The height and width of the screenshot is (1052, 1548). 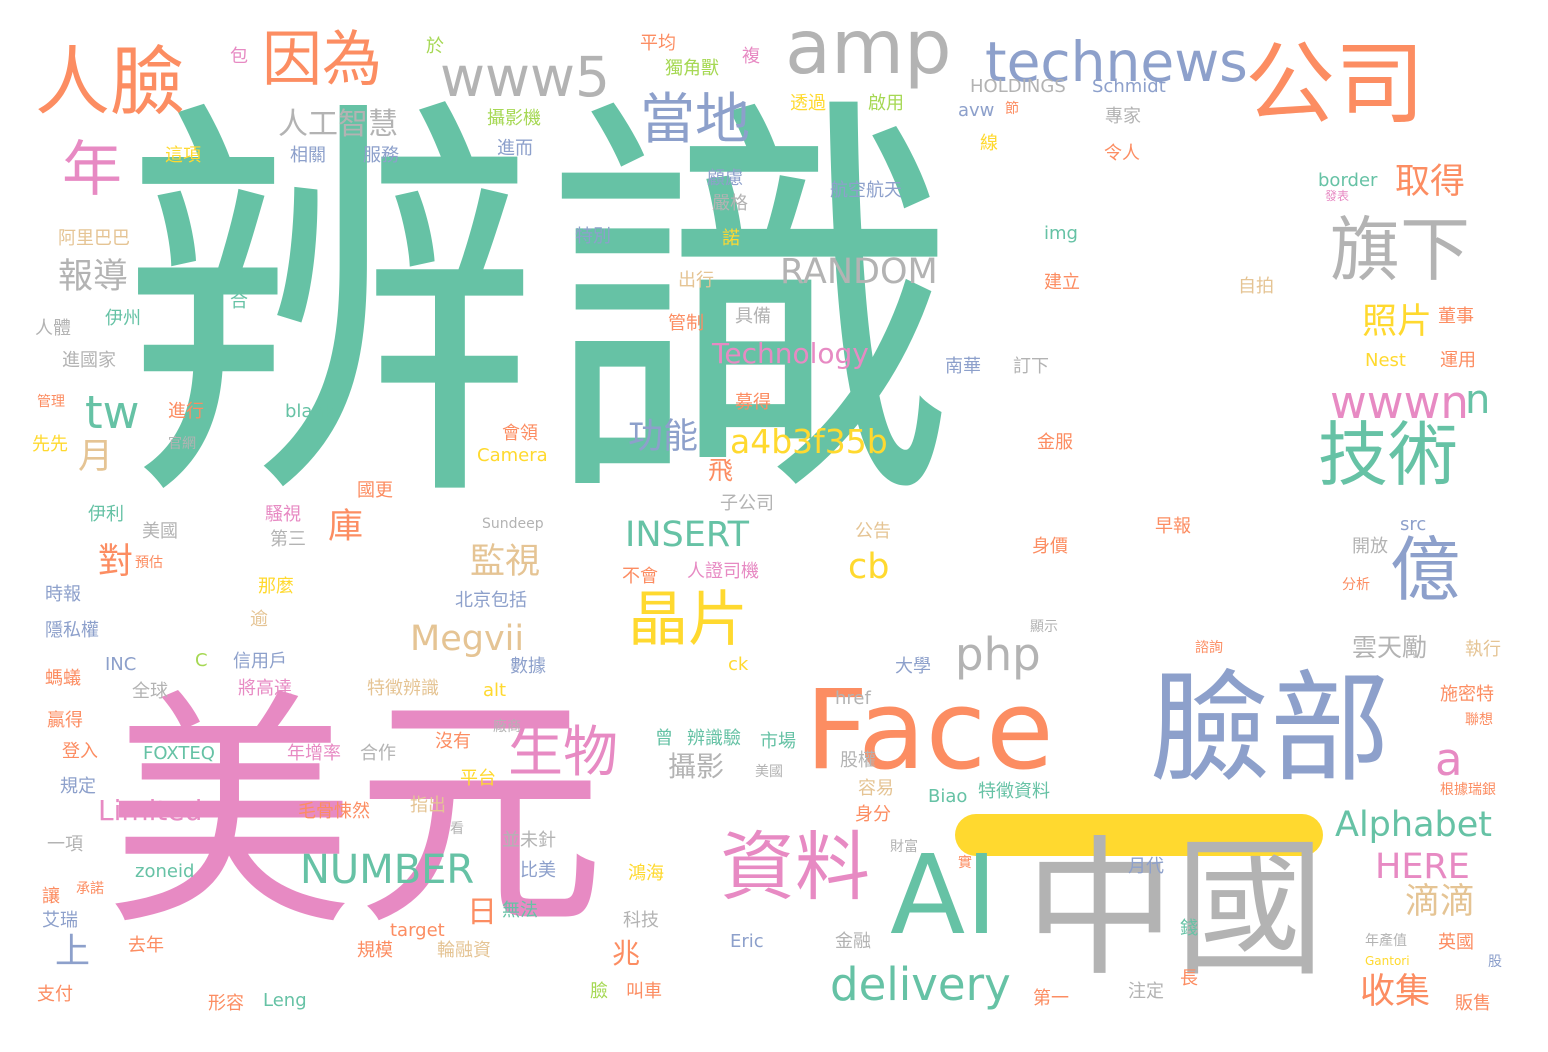 I want to click on cloud-word: 報導, so click(x=93, y=277).